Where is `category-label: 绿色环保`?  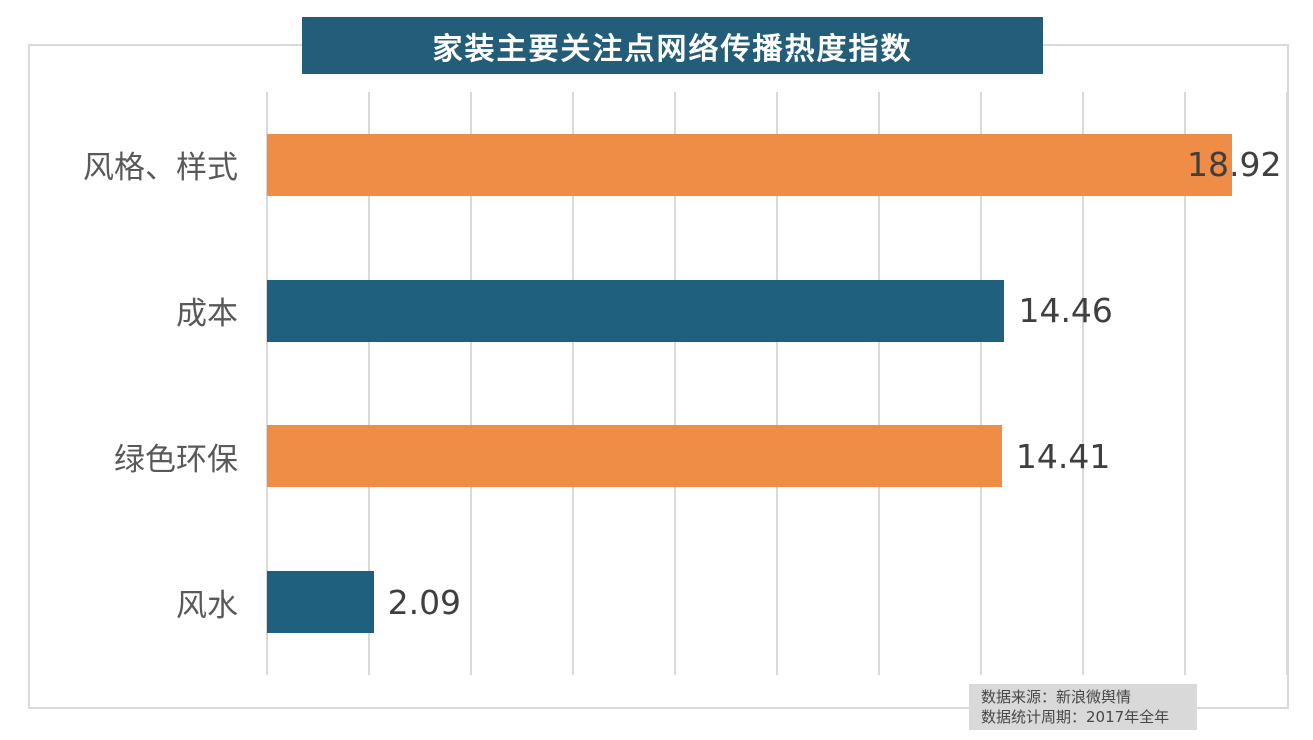 category-label: 绿色环保 is located at coordinates (176, 459).